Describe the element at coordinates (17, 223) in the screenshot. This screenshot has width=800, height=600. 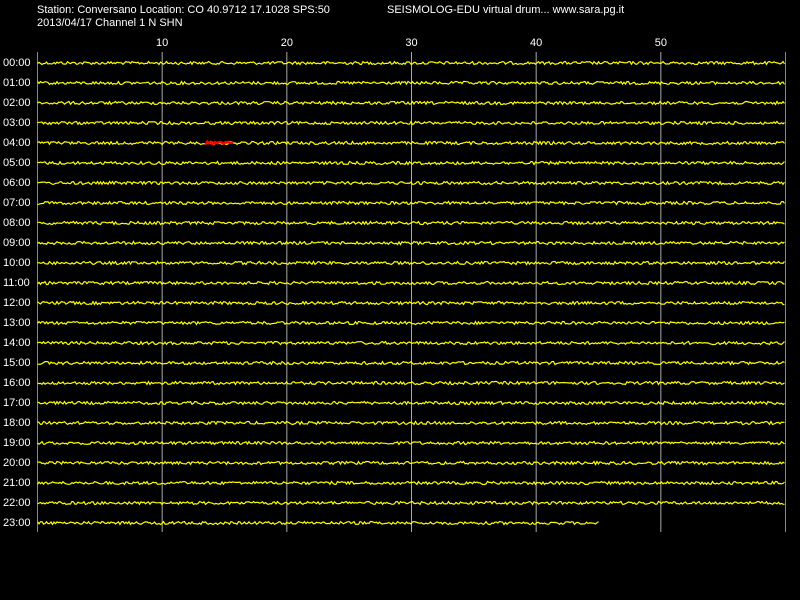
I see `row-label: 08:00` at that location.